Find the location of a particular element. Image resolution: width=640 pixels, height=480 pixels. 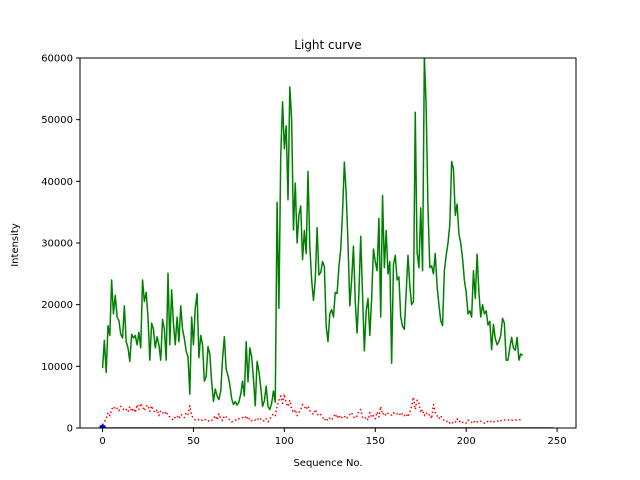

y-axis-label: Intensity is located at coordinates (15, 245).